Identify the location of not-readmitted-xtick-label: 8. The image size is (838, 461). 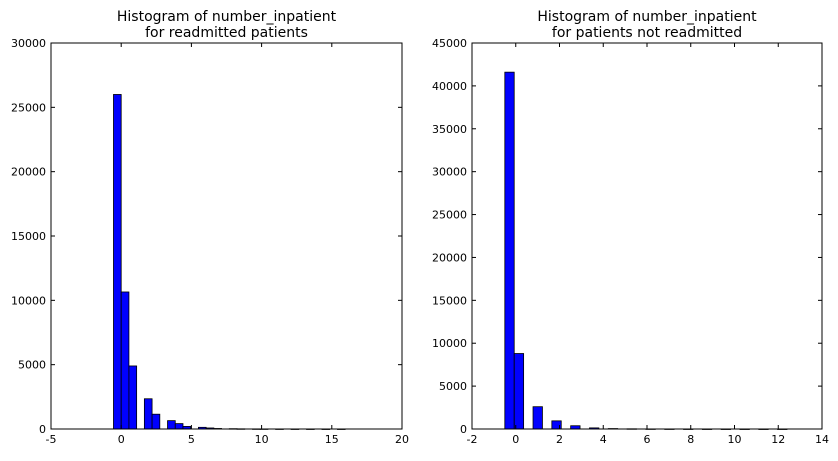
(690, 439).